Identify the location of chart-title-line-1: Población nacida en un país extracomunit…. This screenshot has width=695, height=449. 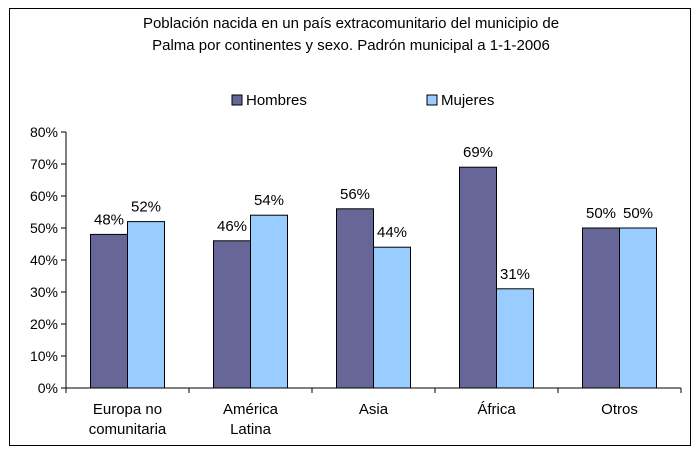
(351, 23).